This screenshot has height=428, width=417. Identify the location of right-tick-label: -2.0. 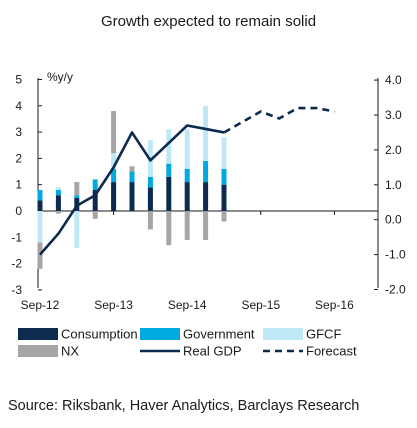
(395, 290).